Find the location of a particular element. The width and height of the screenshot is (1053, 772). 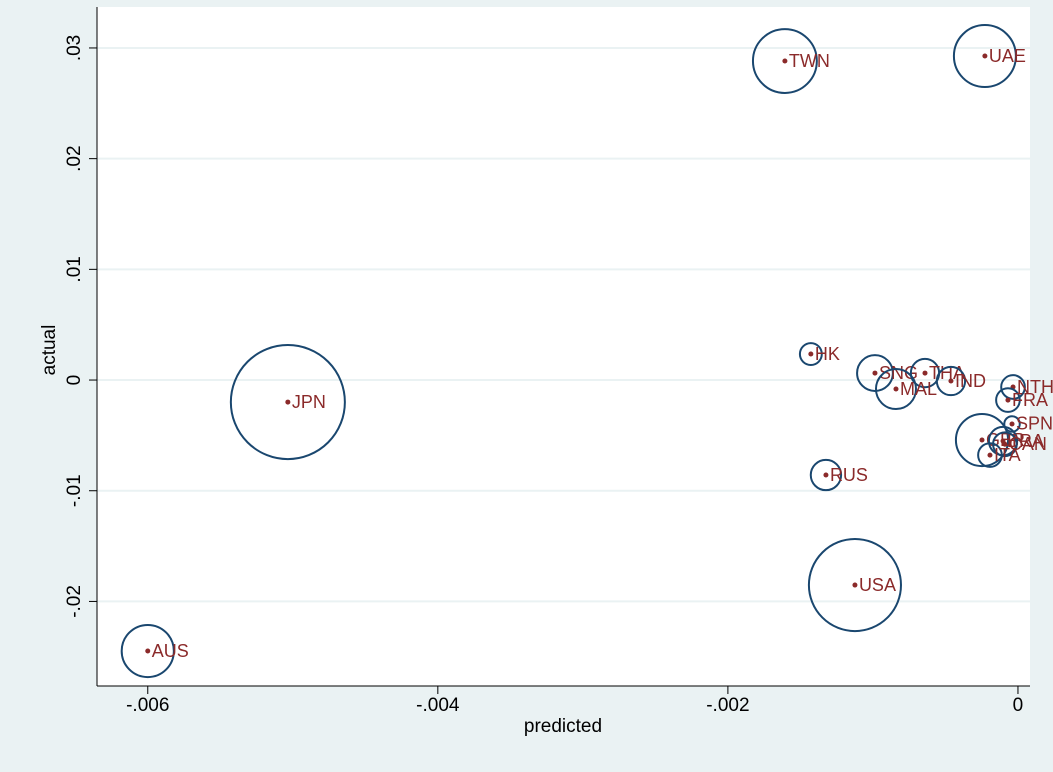

point-label: HK is located at coordinates (827, 354).